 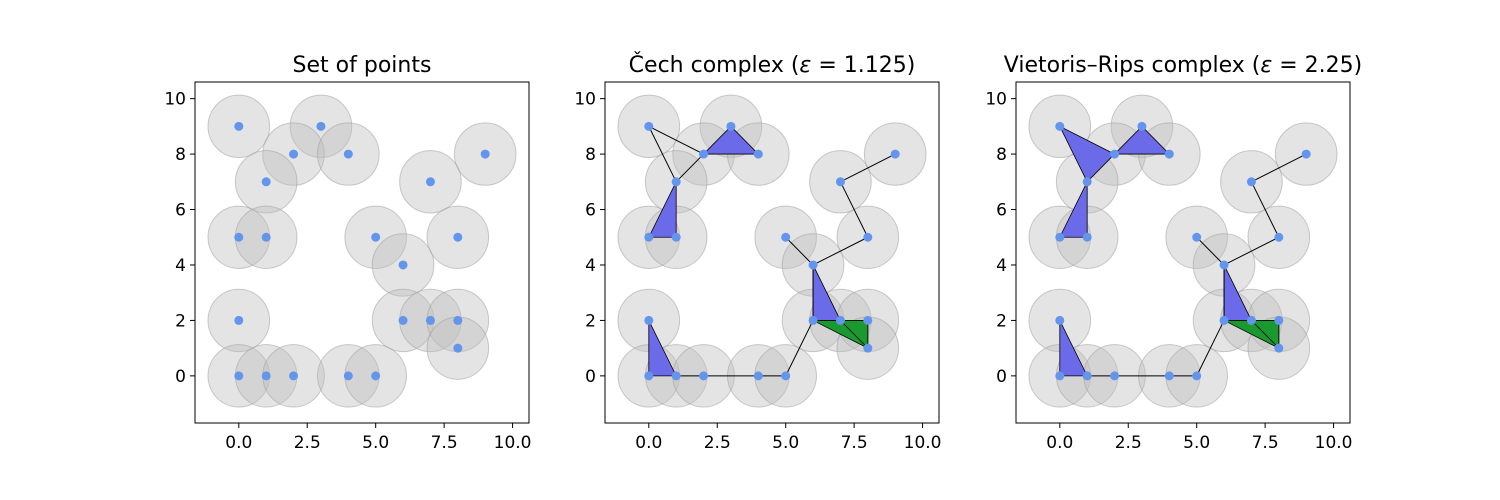 I want to click on panel-title: Set of points, so click(x=362, y=65).